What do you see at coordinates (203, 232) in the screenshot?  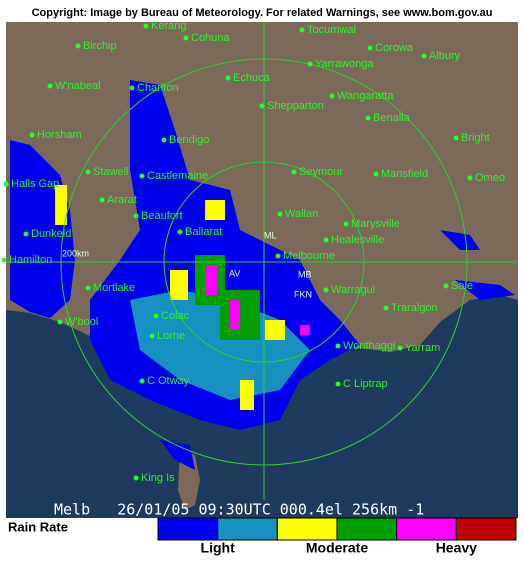 I see `town-label: Ballarat` at bounding box center [203, 232].